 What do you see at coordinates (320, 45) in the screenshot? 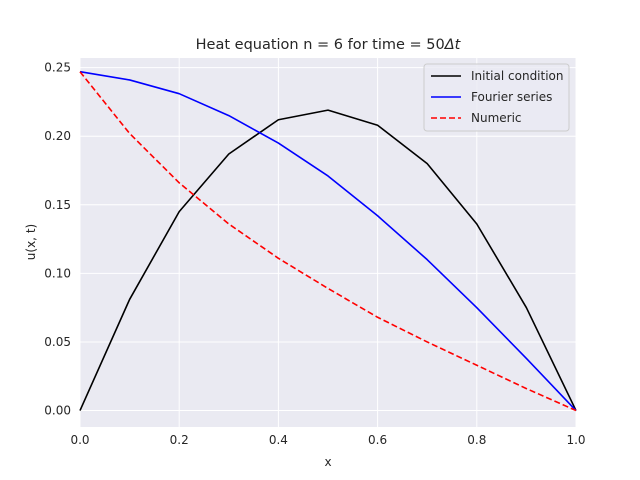
I see `chart-title-text: Heat equation n = 6 for time = 50` at bounding box center [320, 45].